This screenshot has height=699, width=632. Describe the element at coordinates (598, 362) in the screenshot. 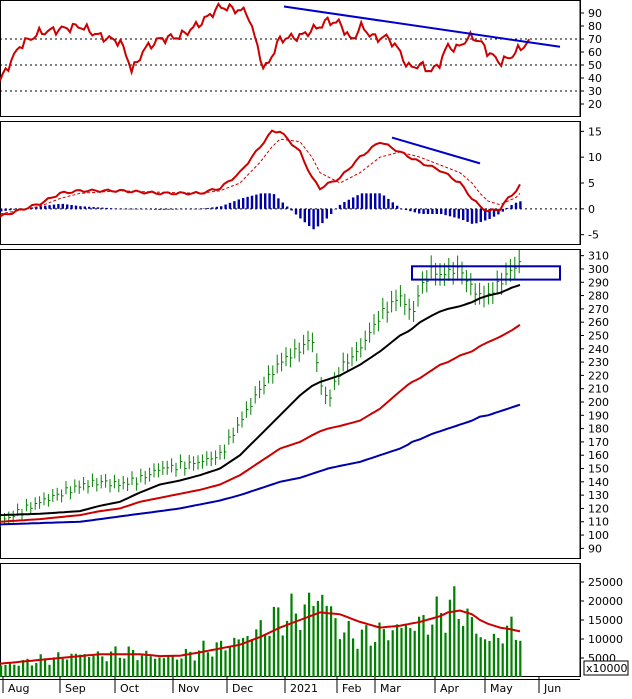

I see `y-tick-label: 230` at that location.